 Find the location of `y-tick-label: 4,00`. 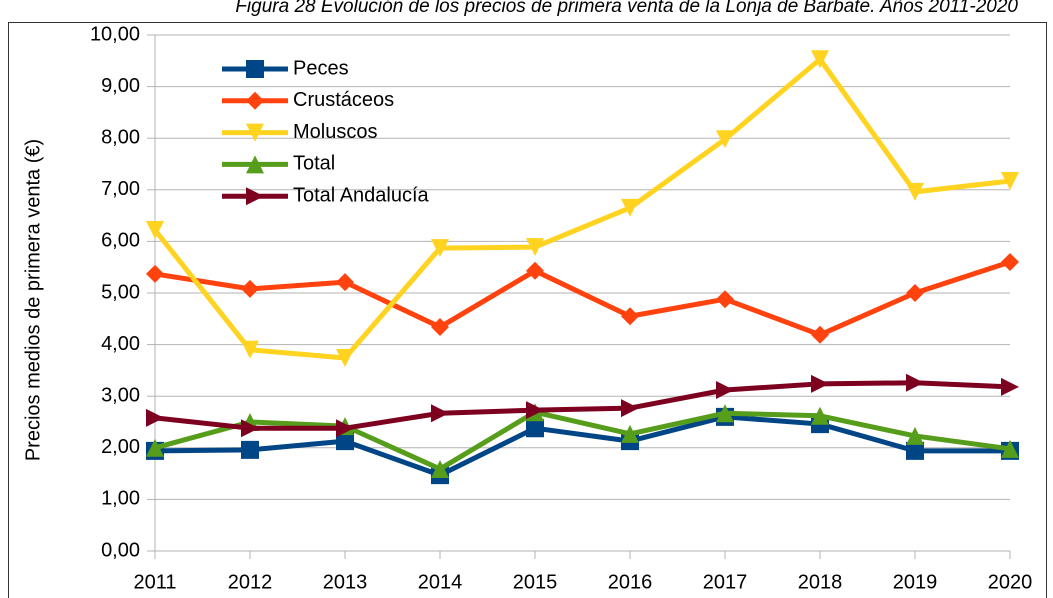

y-tick-label: 4,00 is located at coordinates (120, 344).